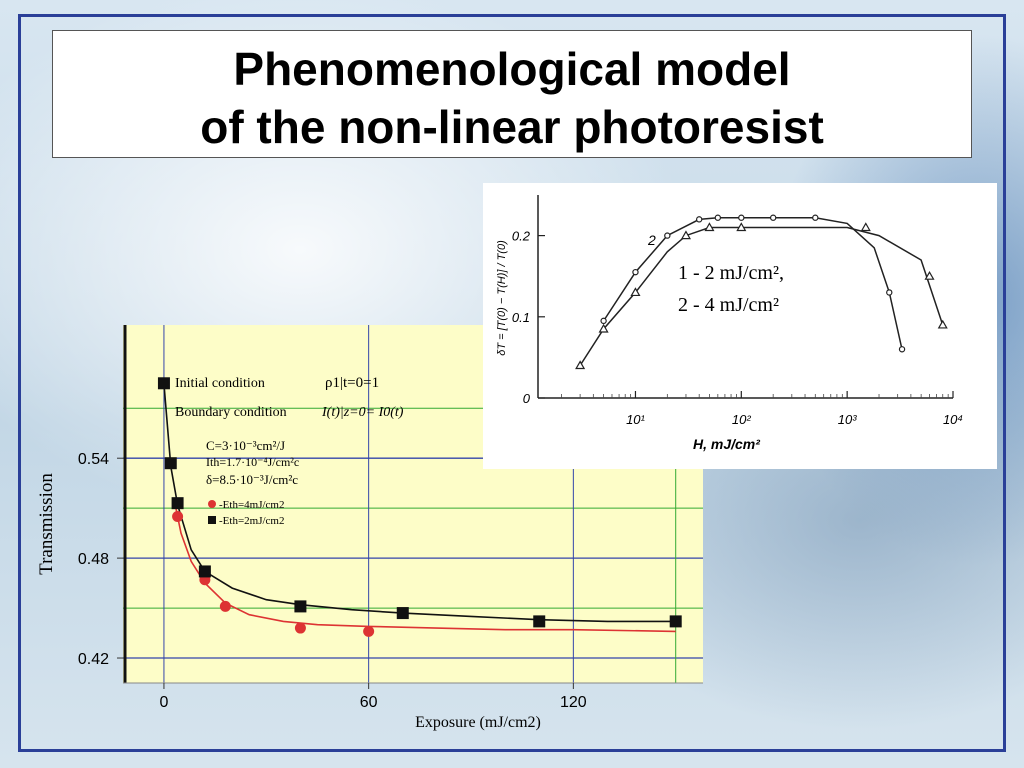 The width and height of the screenshot is (1024, 768). What do you see at coordinates (741, 419) in the screenshot?
I see `inset-x-tick-label: 10²` at bounding box center [741, 419].